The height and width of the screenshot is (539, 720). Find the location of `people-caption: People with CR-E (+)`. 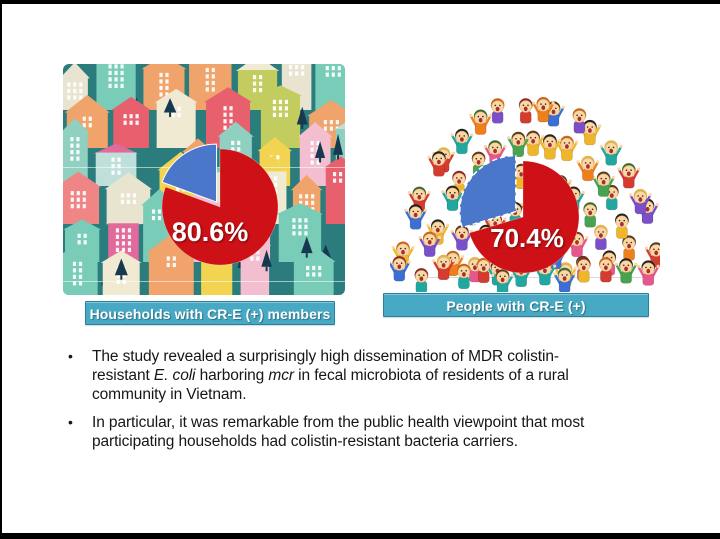

people-caption: People with CR-E (+) is located at coordinates (516, 305).